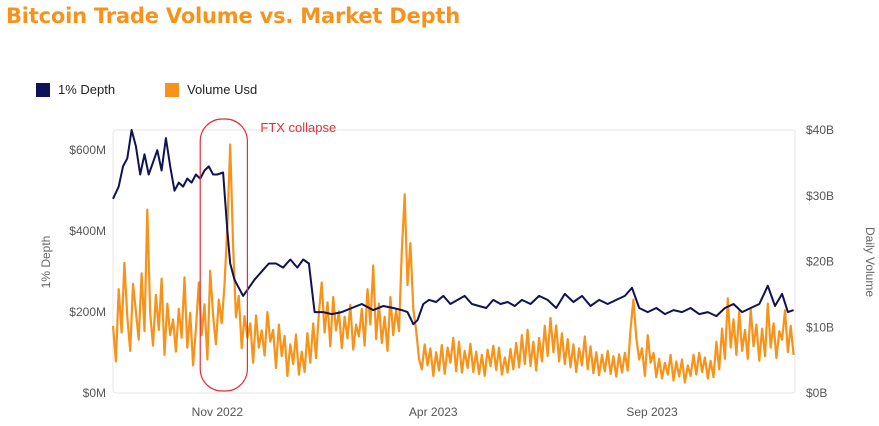 This screenshot has height=426, width=879. What do you see at coordinates (87, 231) in the screenshot?
I see `left-tick-label: $400M` at bounding box center [87, 231].